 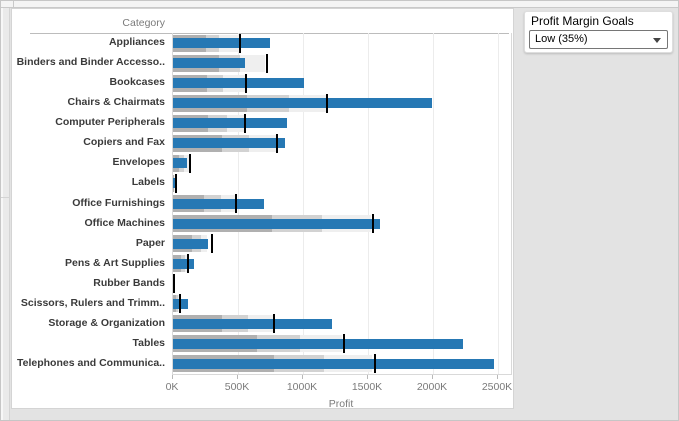 What do you see at coordinates (138, 162) in the screenshot?
I see `category-label: Envelopes` at bounding box center [138, 162].